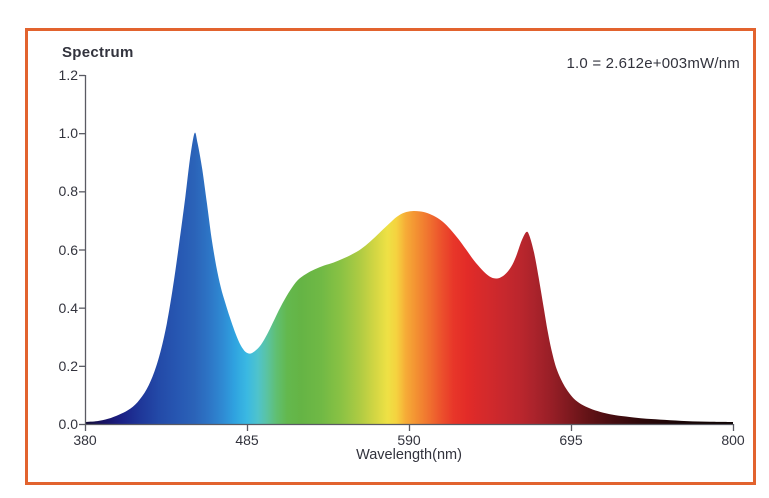 This screenshot has height=498, width=769. Describe the element at coordinates (571, 440) in the screenshot. I see `x-tick-label-695: 695` at that location.